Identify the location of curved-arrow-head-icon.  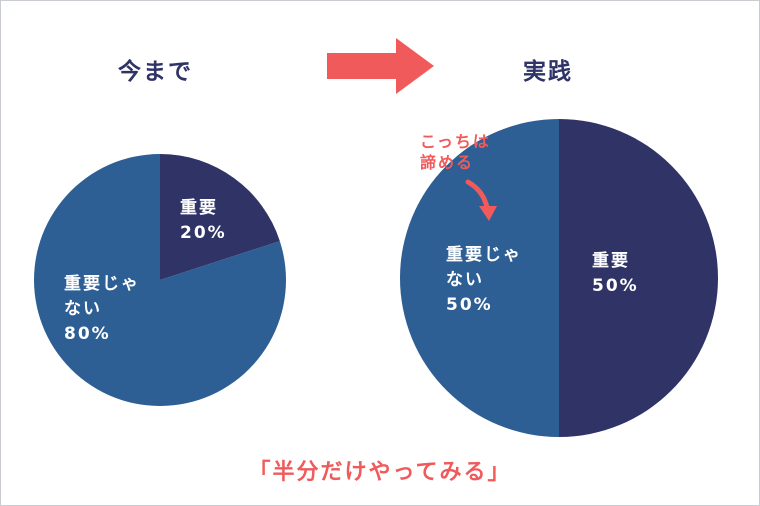
(488, 213).